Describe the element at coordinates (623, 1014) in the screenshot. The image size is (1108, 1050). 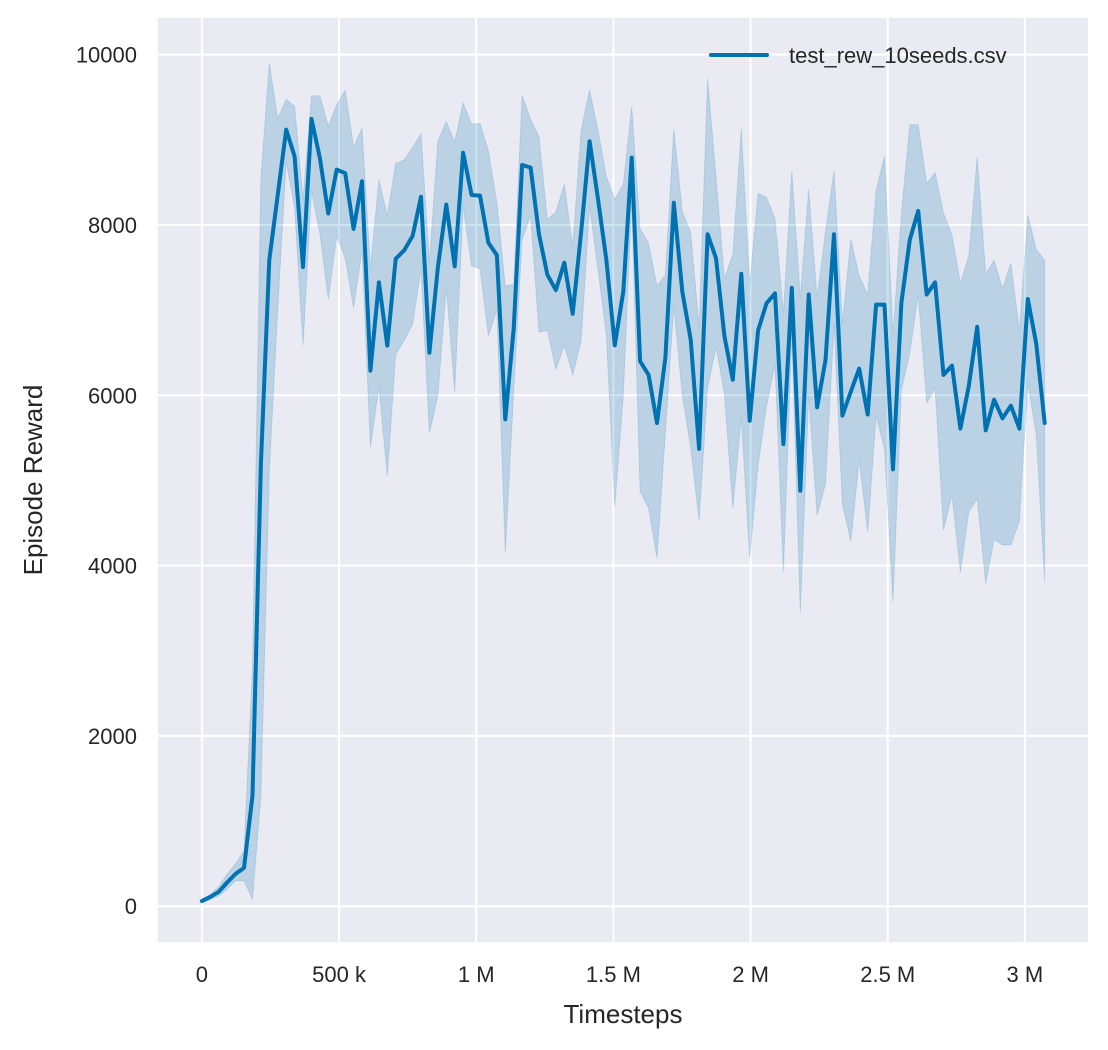
I see `x-axis-label: Timesteps` at that location.